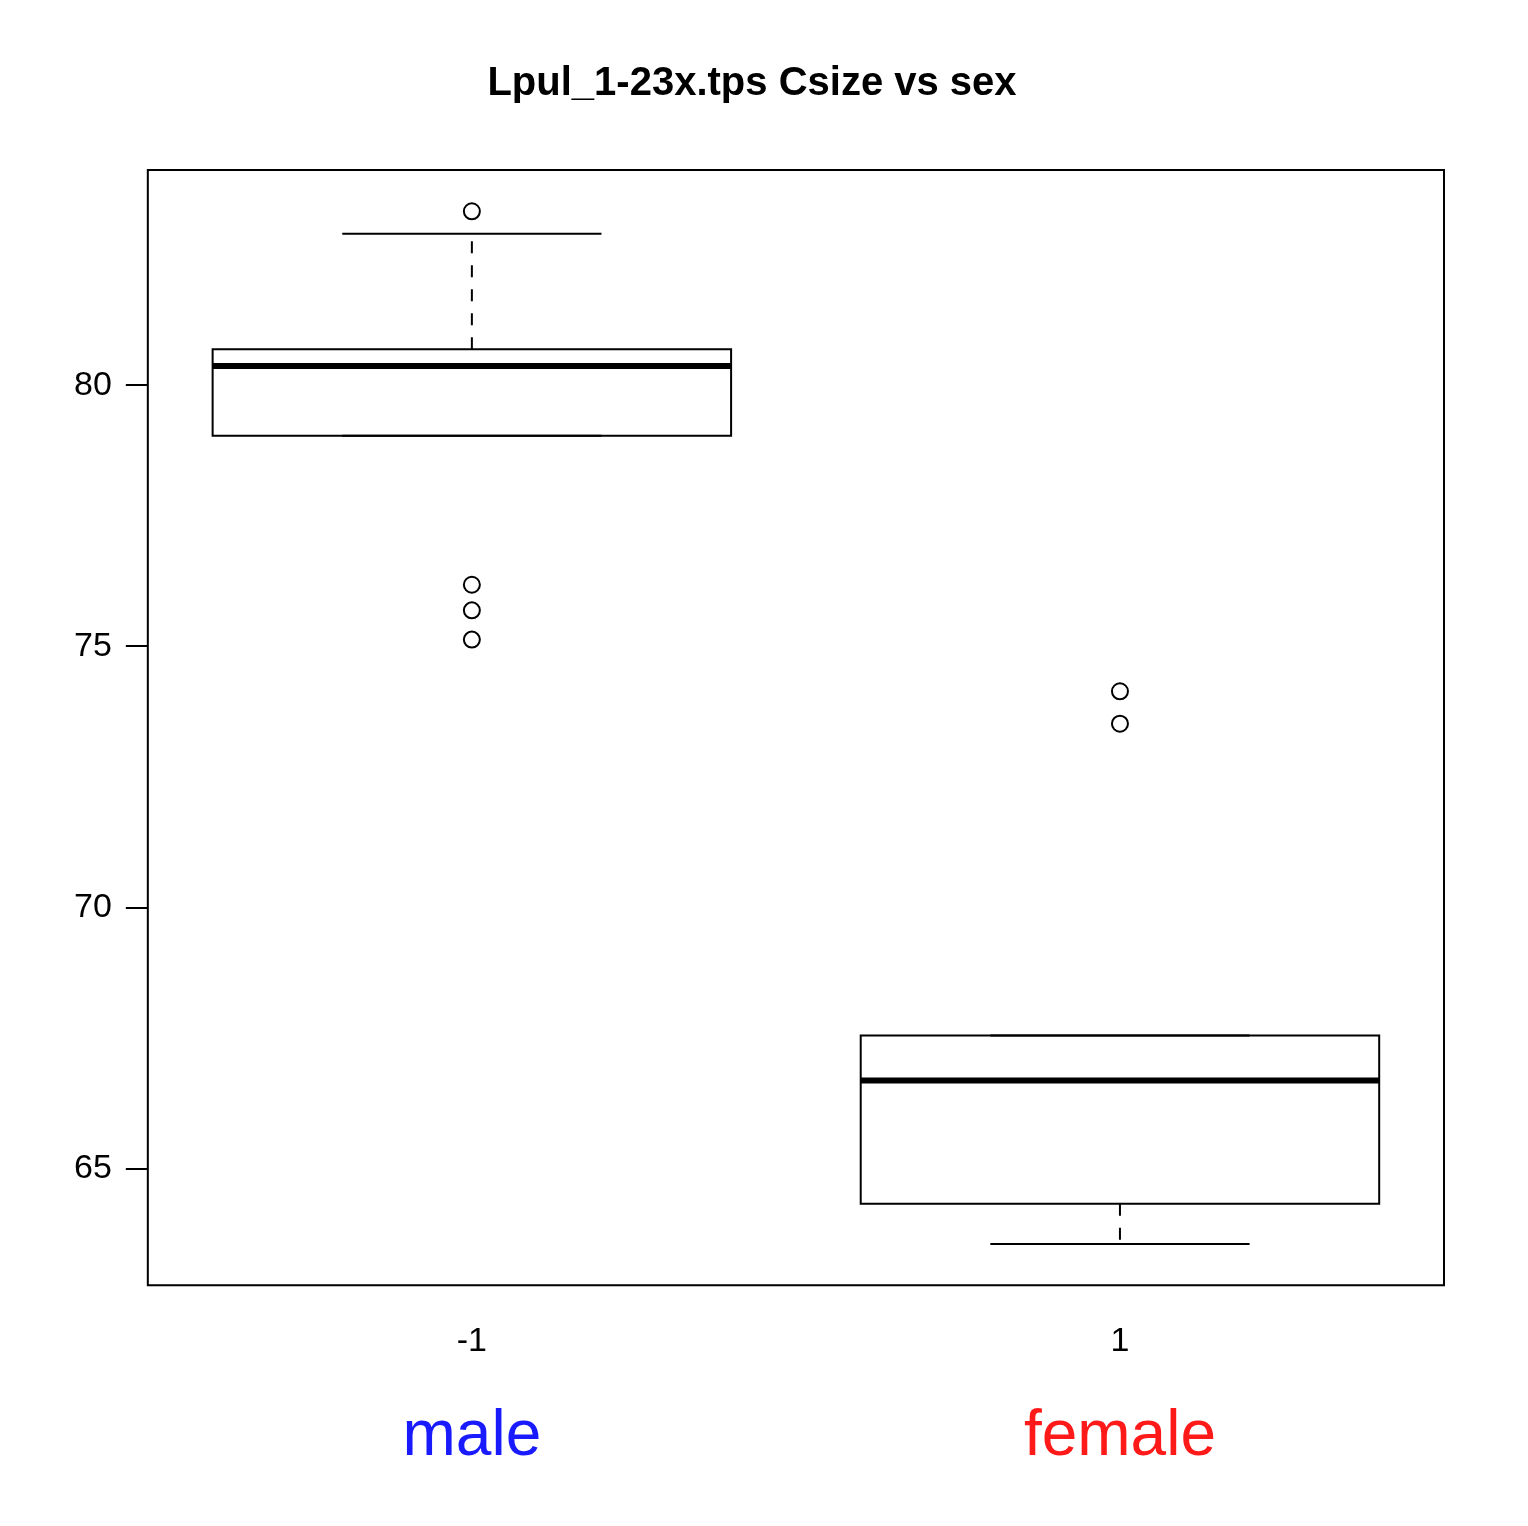 The height and width of the screenshot is (1526, 1528). What do you see at coordinates (92, 904) in the screenshot?
I see `y-tick-label: 70` at bounding box center [92, 904].